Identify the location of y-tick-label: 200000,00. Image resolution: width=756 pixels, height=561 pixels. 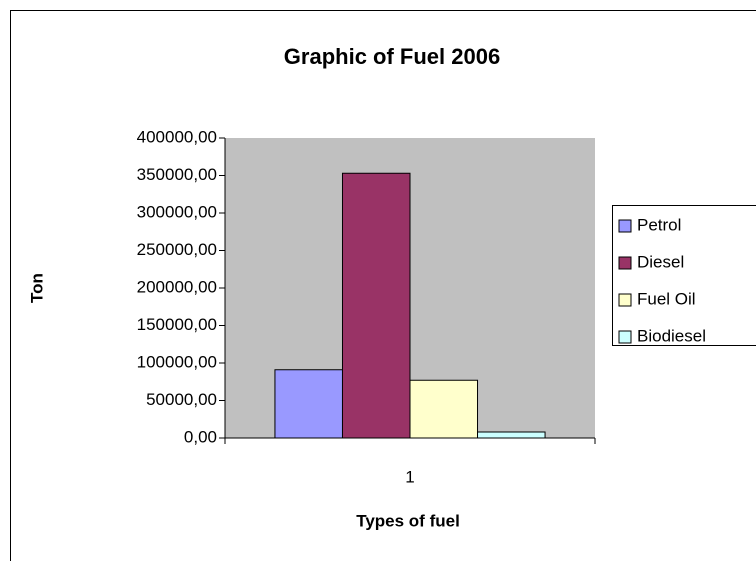
(177, 286).